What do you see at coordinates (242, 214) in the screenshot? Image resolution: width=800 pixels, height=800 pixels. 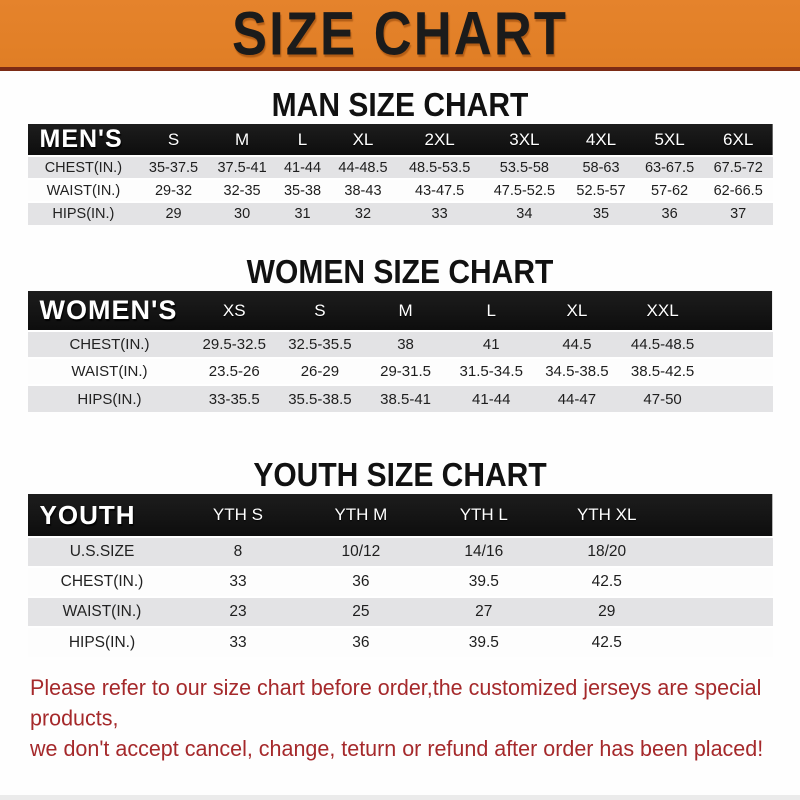 I see `size-value-cell: 30` at bounding box center [242, 214].